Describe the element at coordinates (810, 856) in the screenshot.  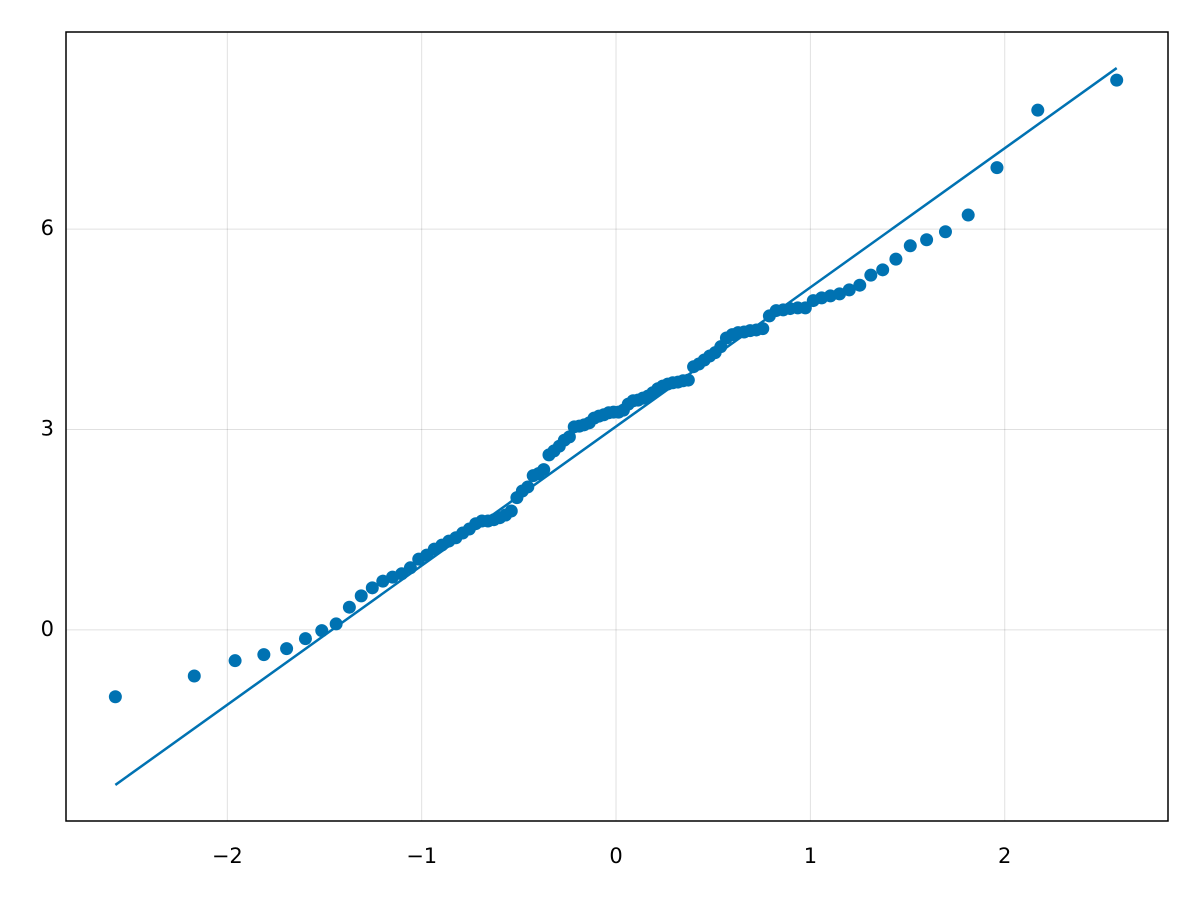
I see `x-tick-label: 1` at that location.